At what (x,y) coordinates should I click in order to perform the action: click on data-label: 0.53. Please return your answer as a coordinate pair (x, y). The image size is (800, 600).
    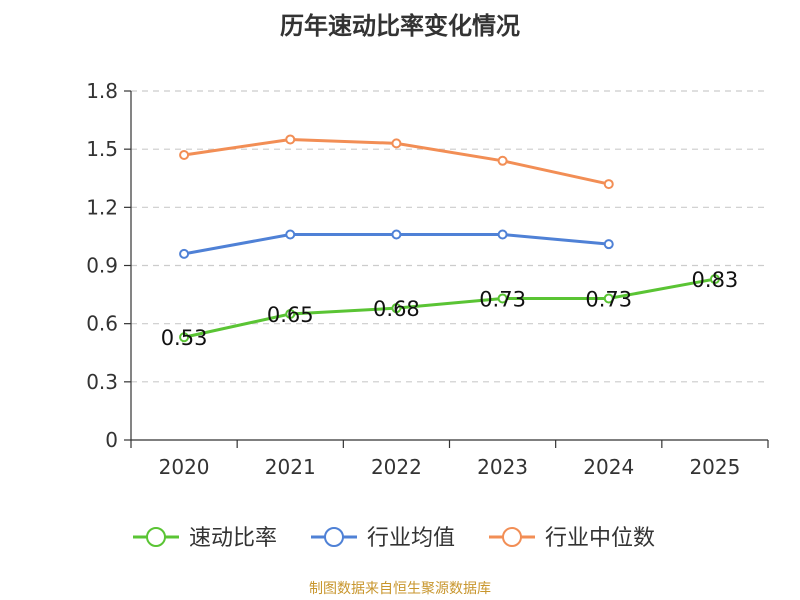
    Looking at the image, I should click on (184, 338).